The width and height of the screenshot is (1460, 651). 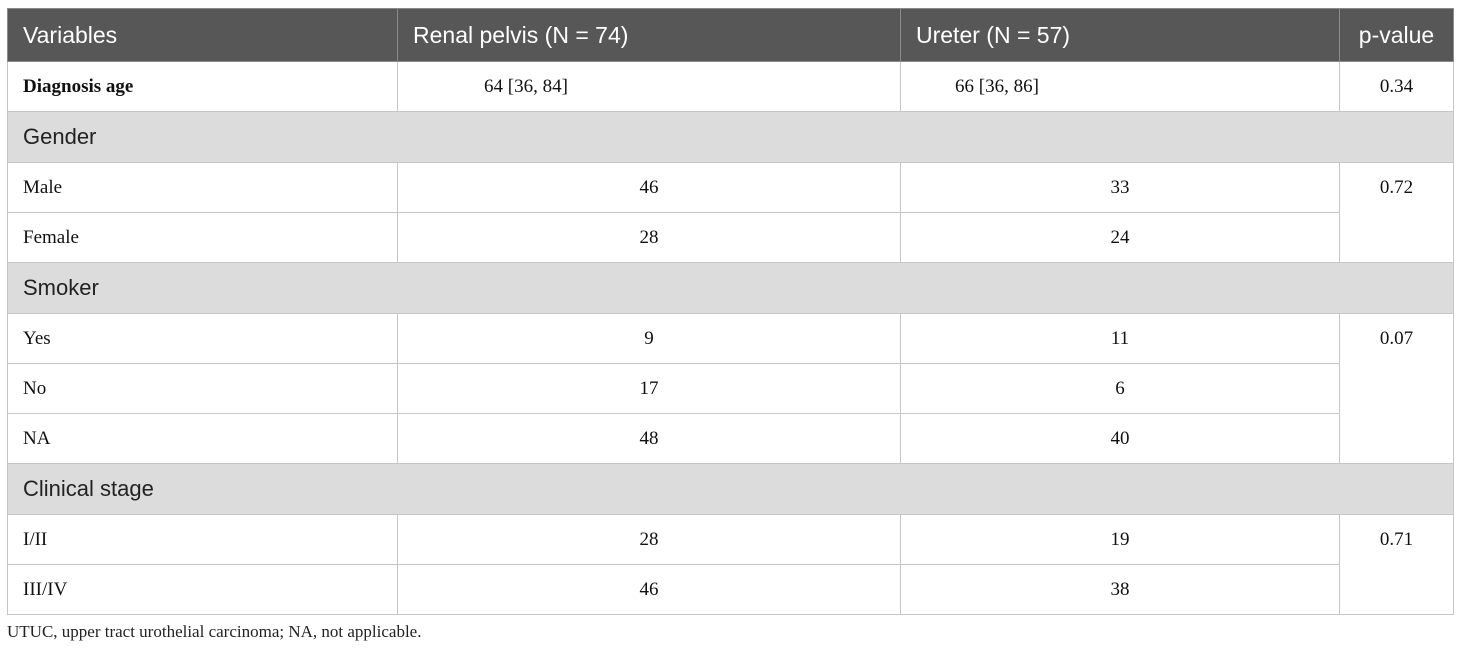 I want to click on row-label: No, so click(x=202, y=388).